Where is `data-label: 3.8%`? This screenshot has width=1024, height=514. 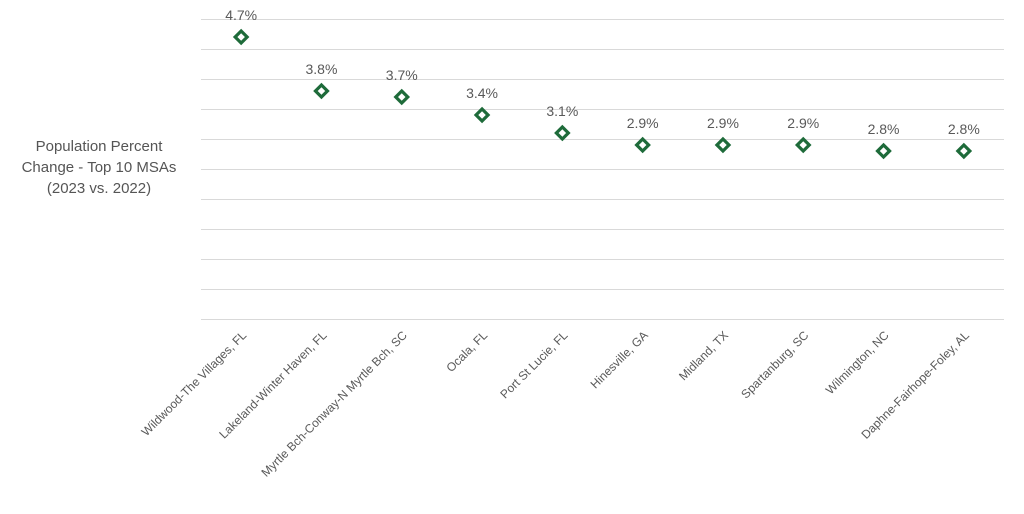
data-label: 3.8% is located at coordinates (321, 69).